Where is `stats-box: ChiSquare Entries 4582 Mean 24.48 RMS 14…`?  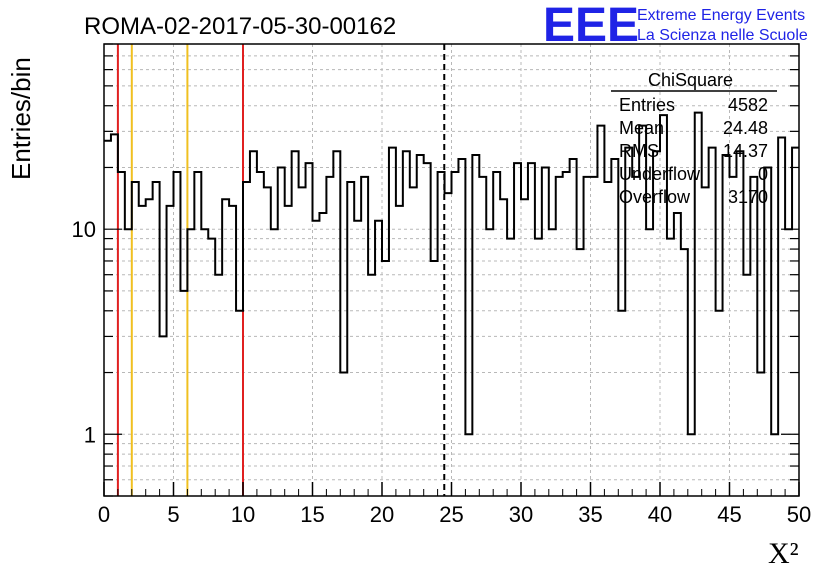 stats-box: ChiSquare Entries 4582 Mean 24.48 RMS 14… is located at coordinates (694, 138).